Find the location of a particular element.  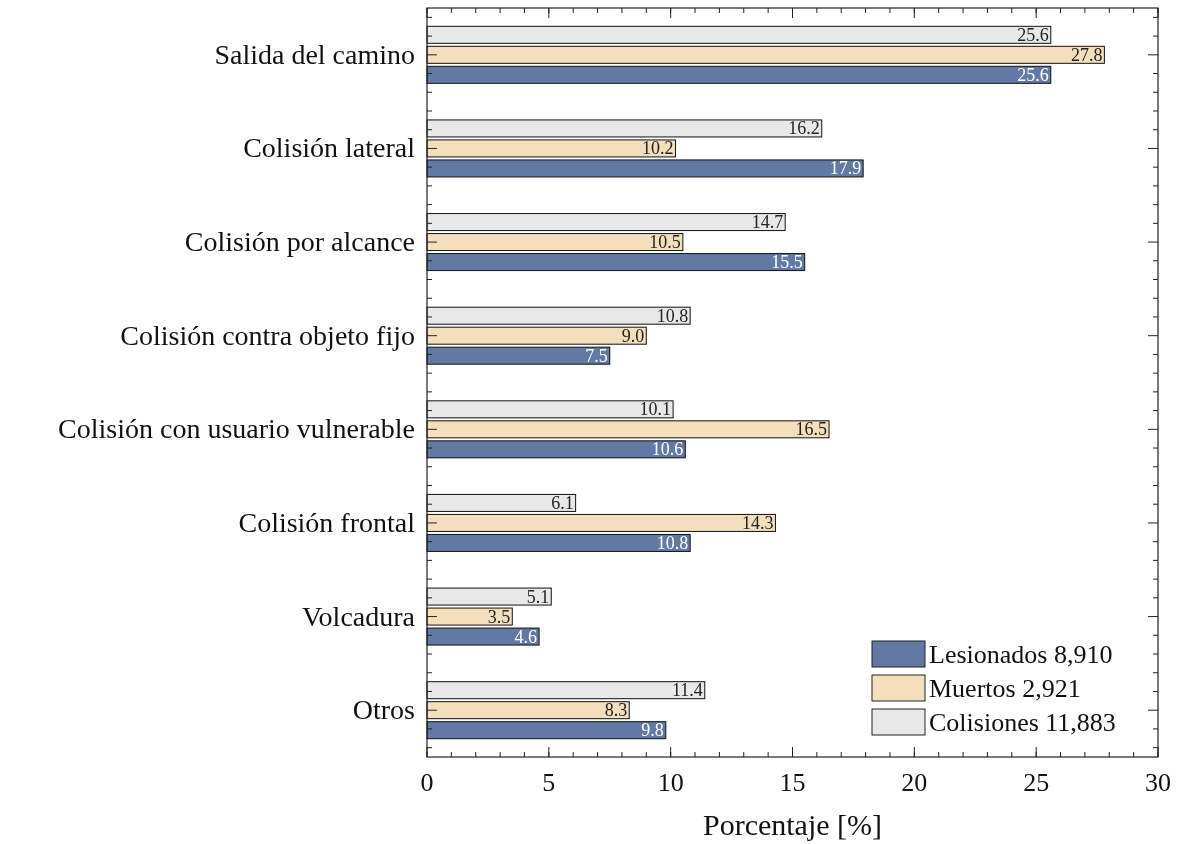

data-label: 17.9 is located at coordinates (845, 168).